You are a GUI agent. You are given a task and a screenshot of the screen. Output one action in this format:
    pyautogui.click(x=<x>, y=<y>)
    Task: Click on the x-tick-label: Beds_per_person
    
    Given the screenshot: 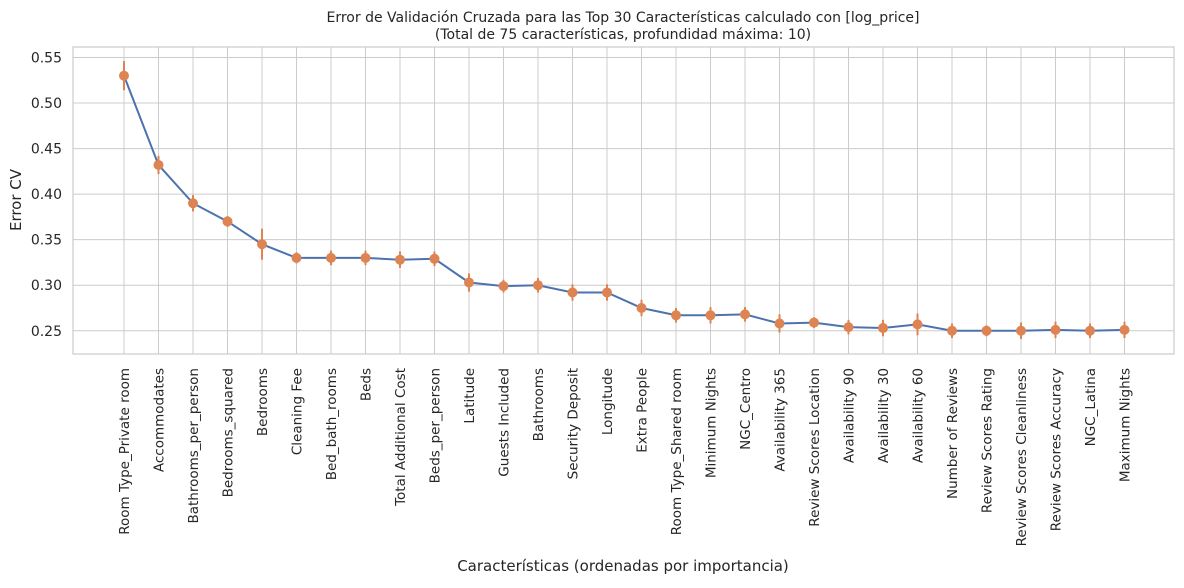 What is the action you would take?
    pyautogui.click(x=436, y=425)
    